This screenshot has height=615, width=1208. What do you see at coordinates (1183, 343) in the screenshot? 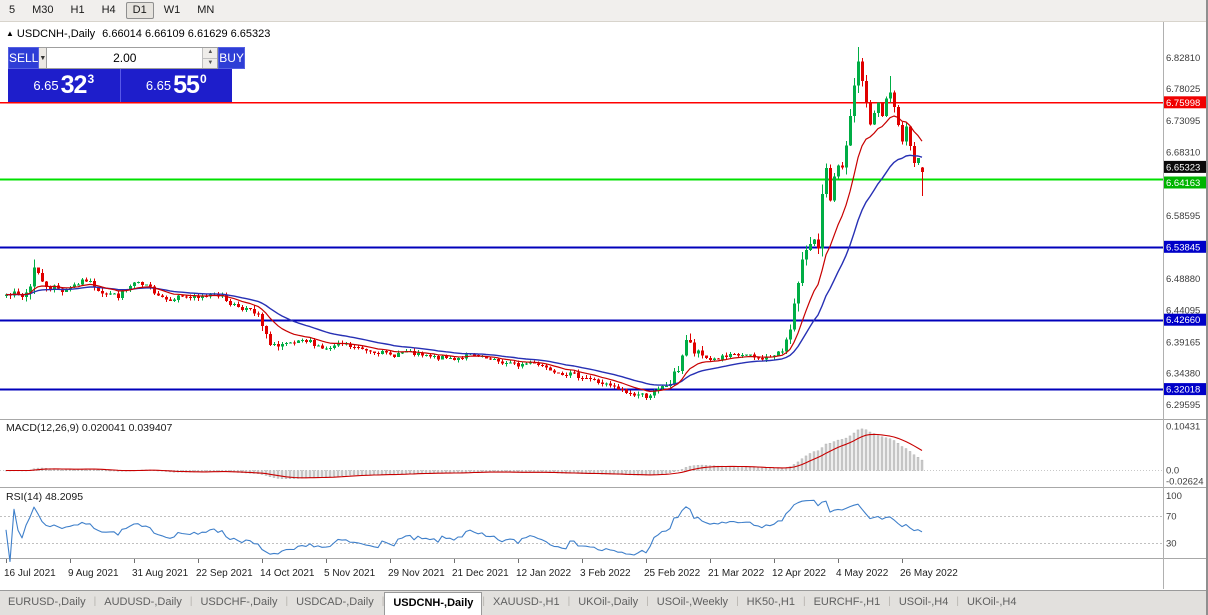
I see `svg-text: 6.39165` at bounding box center [1183, 343].